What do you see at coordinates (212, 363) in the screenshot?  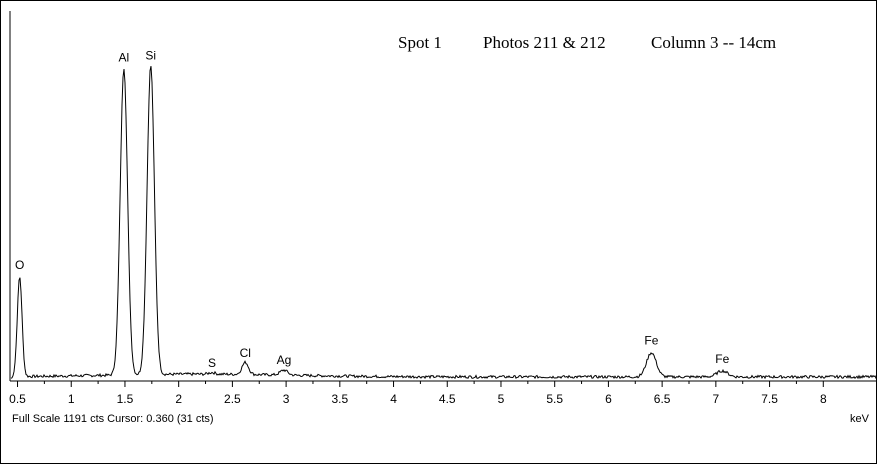 I see `peak-label-s: S` at bounding box center [212, 363].